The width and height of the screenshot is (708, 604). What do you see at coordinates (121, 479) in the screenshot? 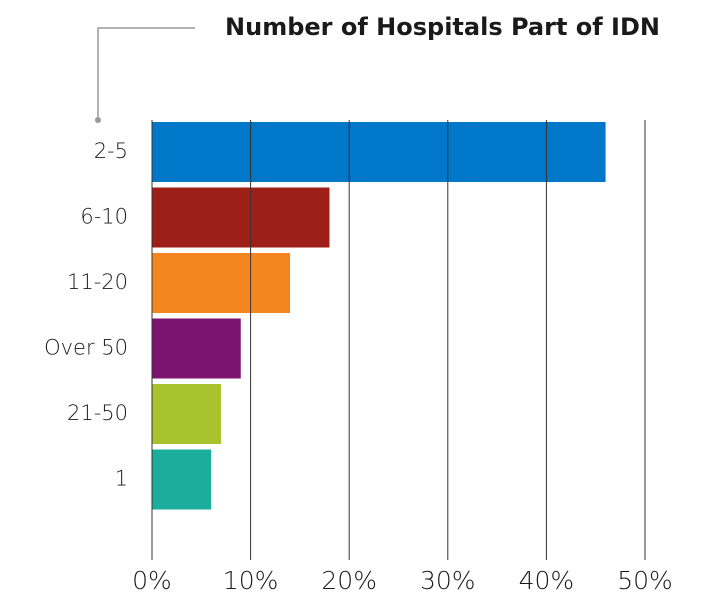
I see `y-tick-label: 1` at bounding box center [121, 479].